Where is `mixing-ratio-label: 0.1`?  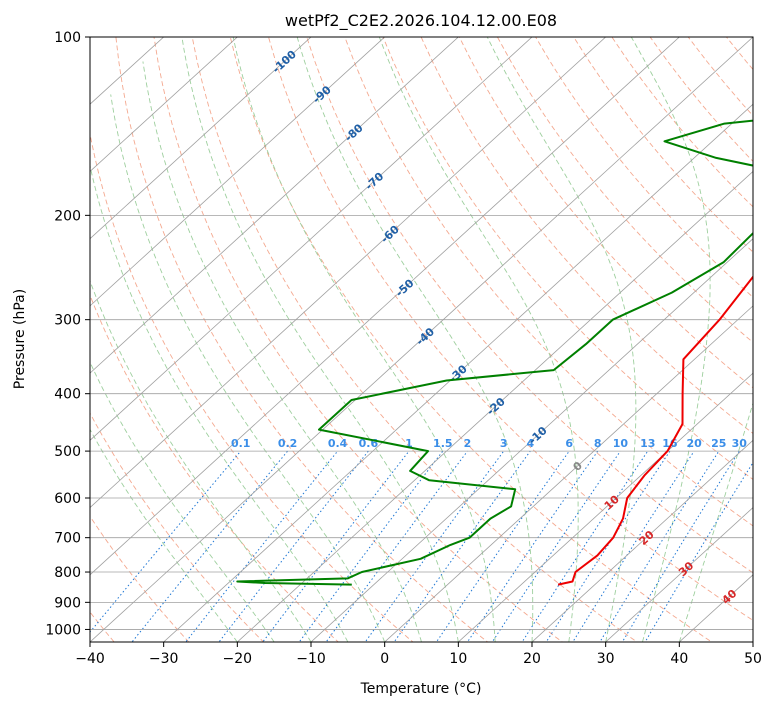 mixing-ratio-label: 0.1 is located at coordinates (241, 443).